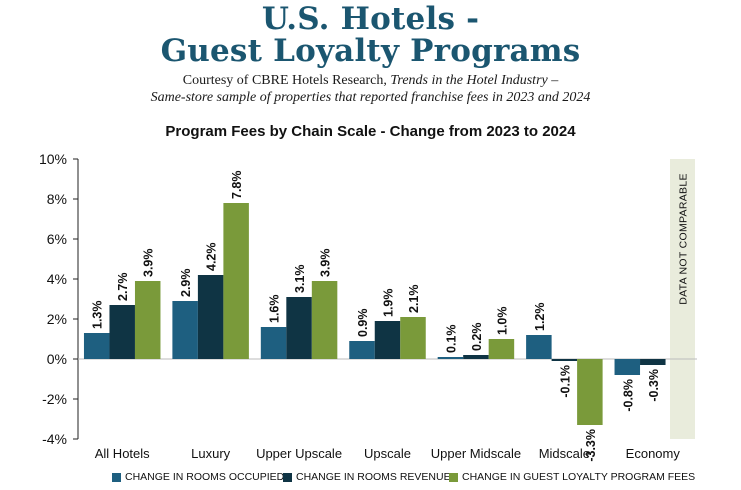 This screenshot has width=741, height=490. Describe the element at coordinates (54, 439) in the screenshot. I see `y-tick-label: -4%` at that location.